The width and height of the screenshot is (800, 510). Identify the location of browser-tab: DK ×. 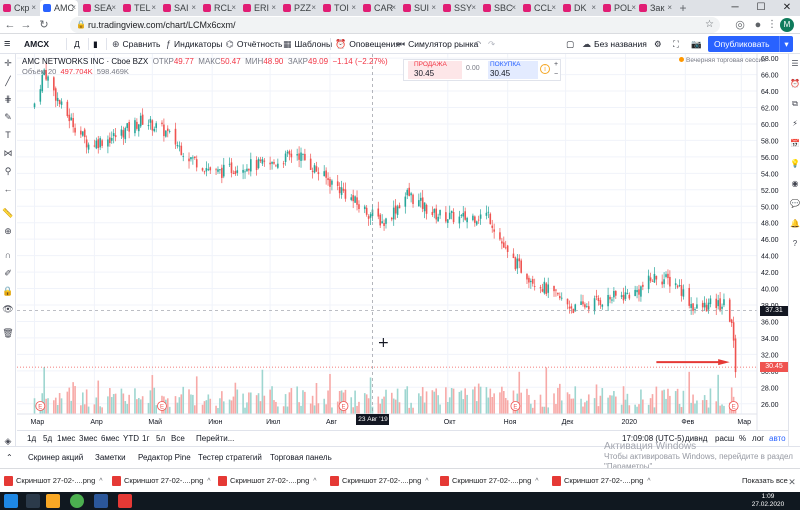
(579, 8).